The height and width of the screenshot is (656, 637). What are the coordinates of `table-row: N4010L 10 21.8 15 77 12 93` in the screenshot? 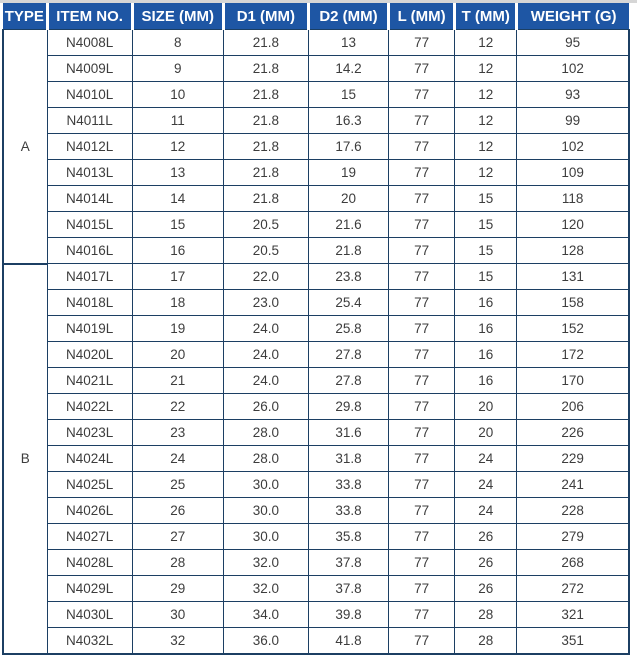 It's located at (317, 94).